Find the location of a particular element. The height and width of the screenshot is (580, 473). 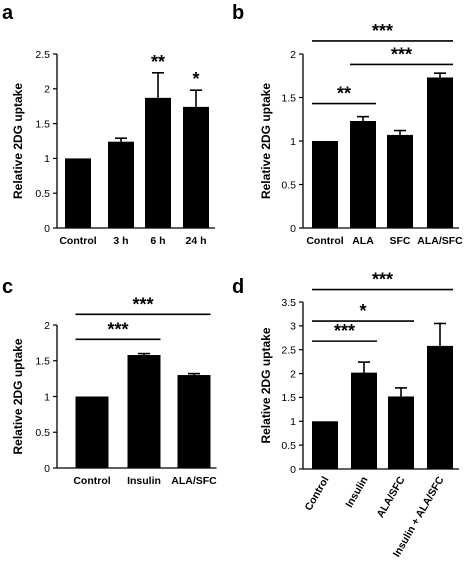

panel-d-y-tick-label: 0.5 is located at coordinates (288, 446).